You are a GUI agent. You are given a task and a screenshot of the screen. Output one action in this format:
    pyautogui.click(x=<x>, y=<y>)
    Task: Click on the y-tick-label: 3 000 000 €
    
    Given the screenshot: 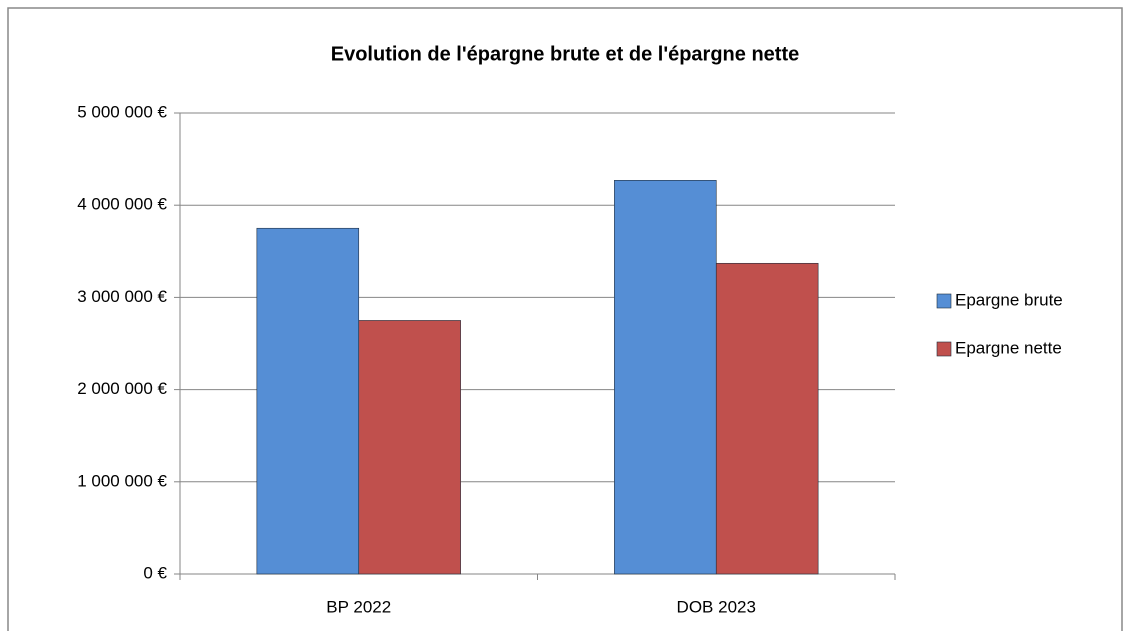 What is the action you would take?
    pyautogui.click(x=122, y=296)
    